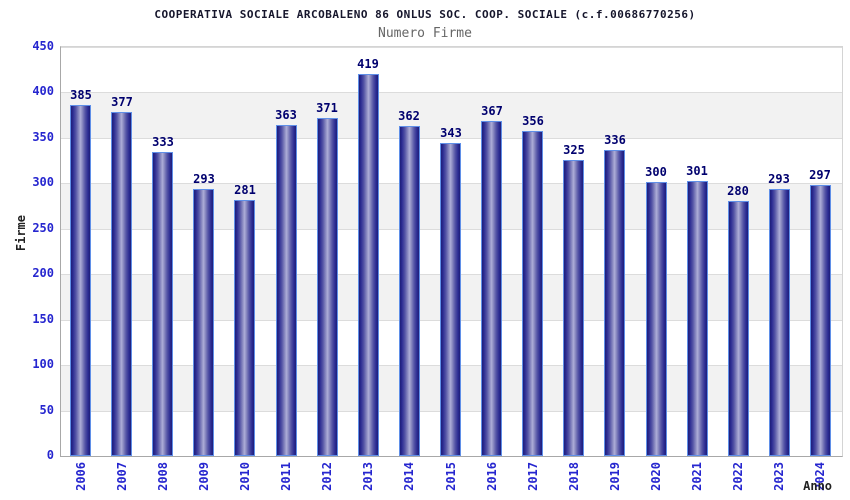  Describe the element at coordinates (738, 476) in the screenshot. I see `x-tick-label: 2022` at that location.